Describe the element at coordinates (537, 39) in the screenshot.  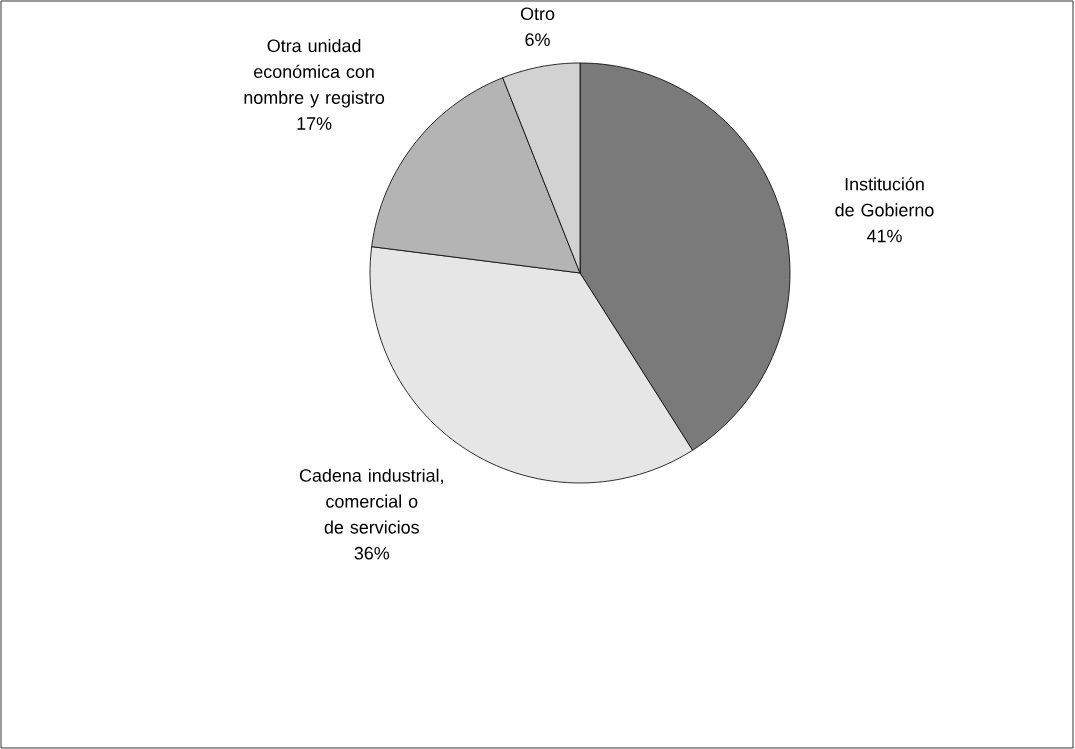
I see `data-label: 6%` at that location.